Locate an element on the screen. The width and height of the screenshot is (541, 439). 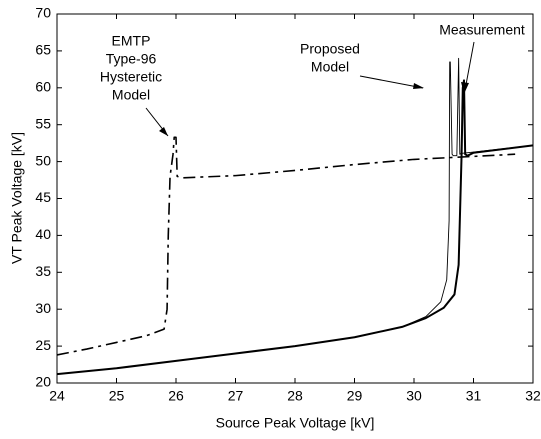
x-tick-label: 24 is located at coordinates (57, 396).